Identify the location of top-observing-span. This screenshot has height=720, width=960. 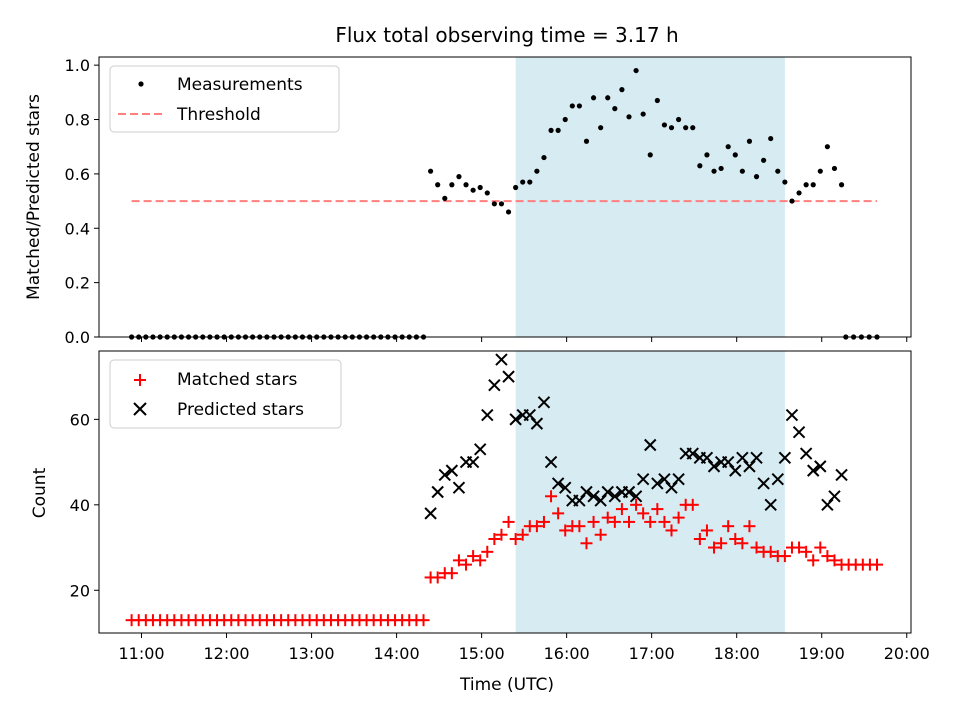
(650, 197).